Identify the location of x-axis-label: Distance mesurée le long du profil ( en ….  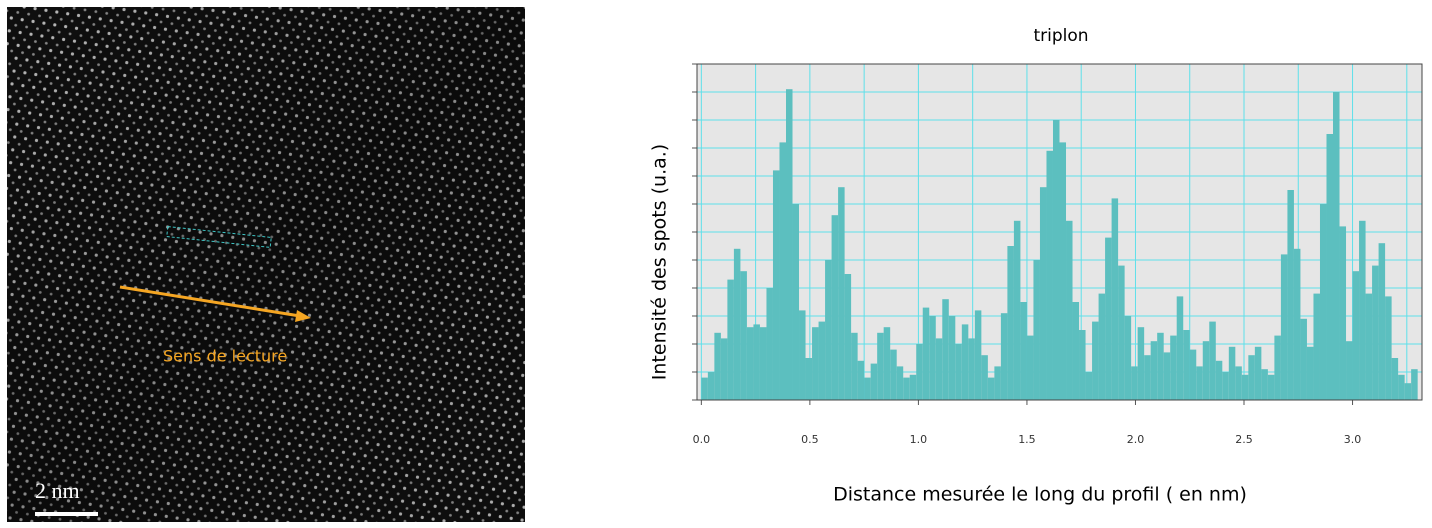
(1040, 495).